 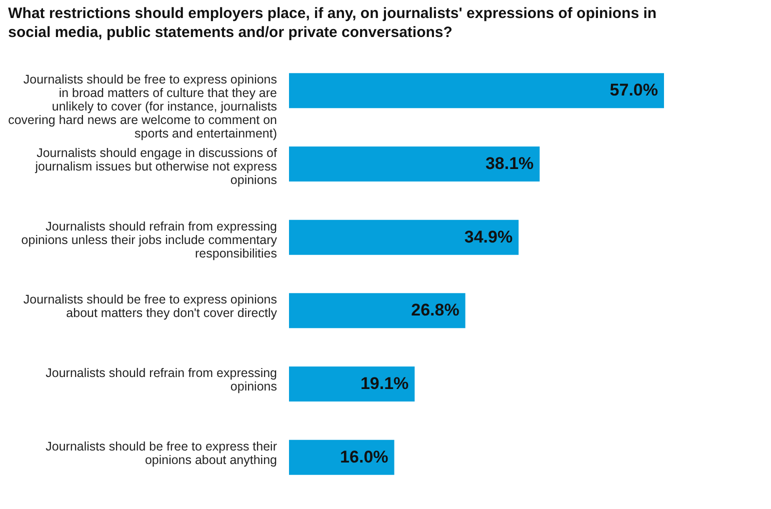 What do you see at coordinates (488, 236) in the screenshot?
I see `data-label: 34.9%` at bounding box center [488, 236].